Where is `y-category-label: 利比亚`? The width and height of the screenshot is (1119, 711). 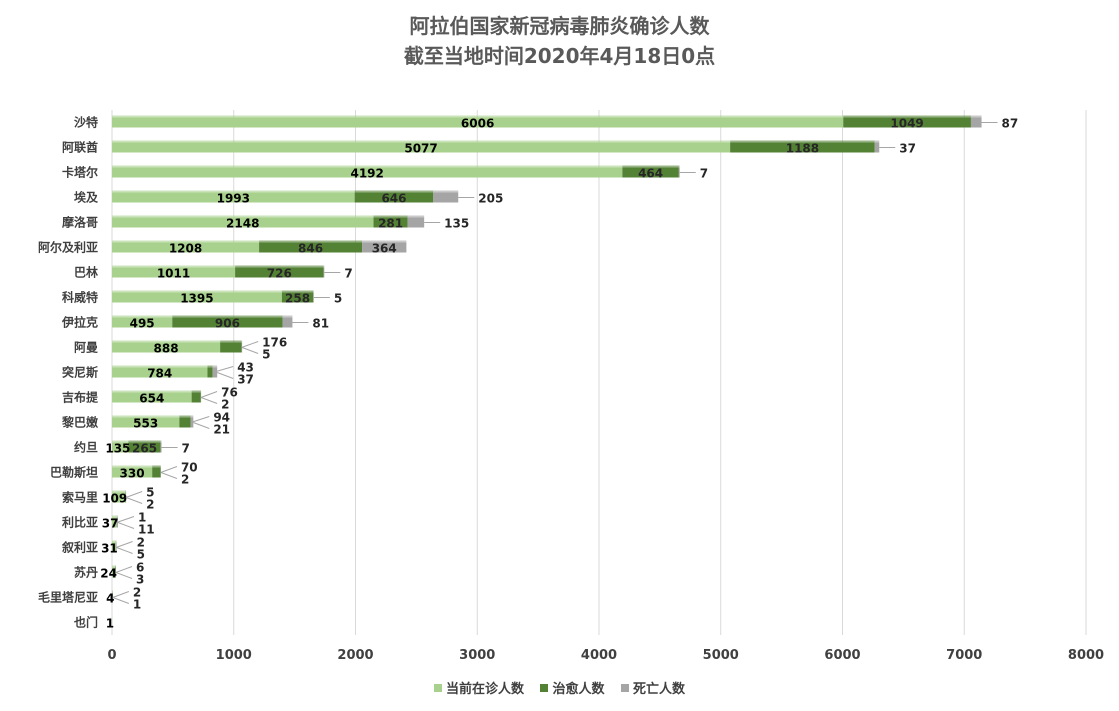
y-category-label: 利比亚 is located at coordinates (80, 522).